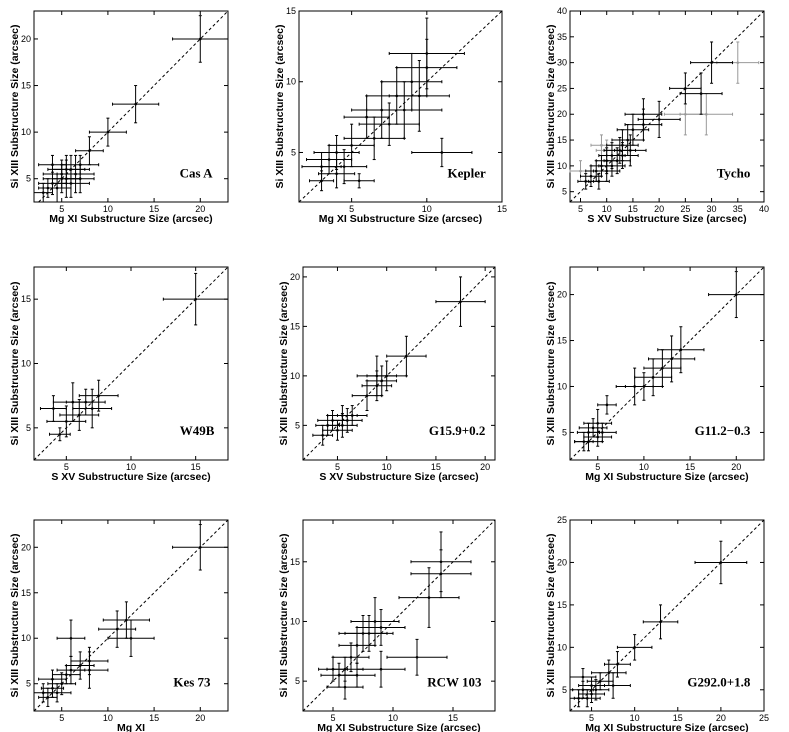 The height and width of the screenshot is (732, 789). What do you see at coordinates (764, 718) in the screenshot?
I see `x-tick-label: 25` at bounding box center [764, 718].